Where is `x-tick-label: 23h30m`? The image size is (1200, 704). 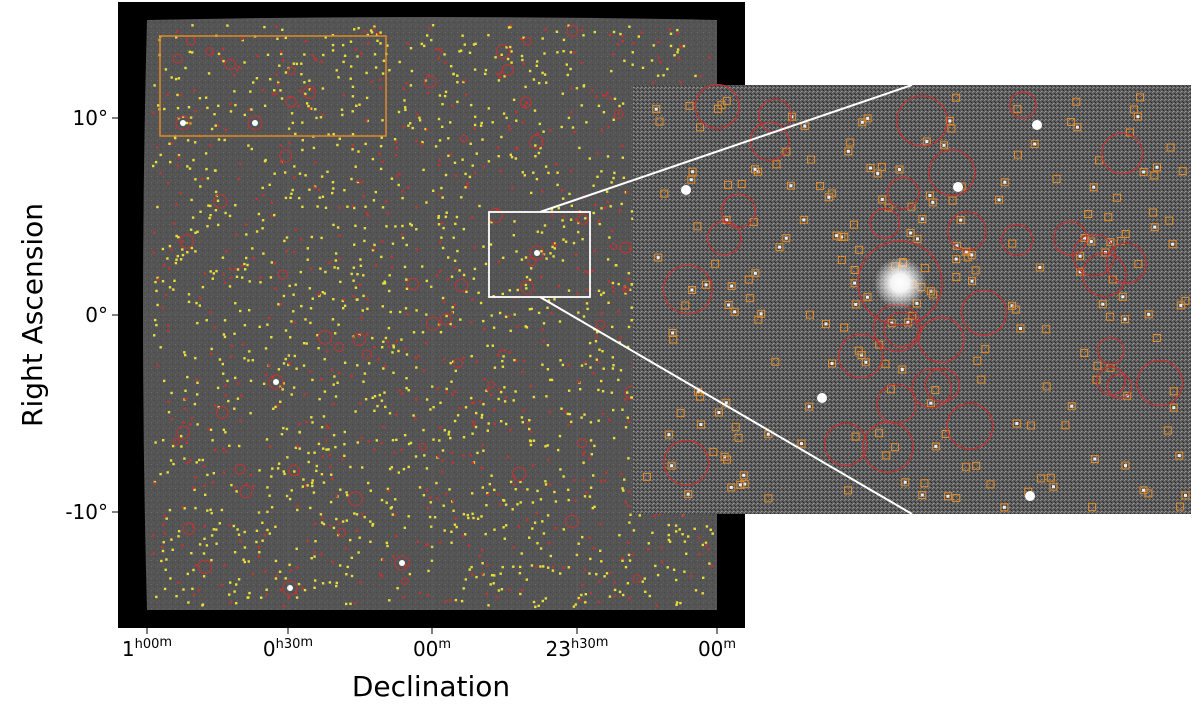
x-tick-label: 23h30m is located at coordinates (577, 648).